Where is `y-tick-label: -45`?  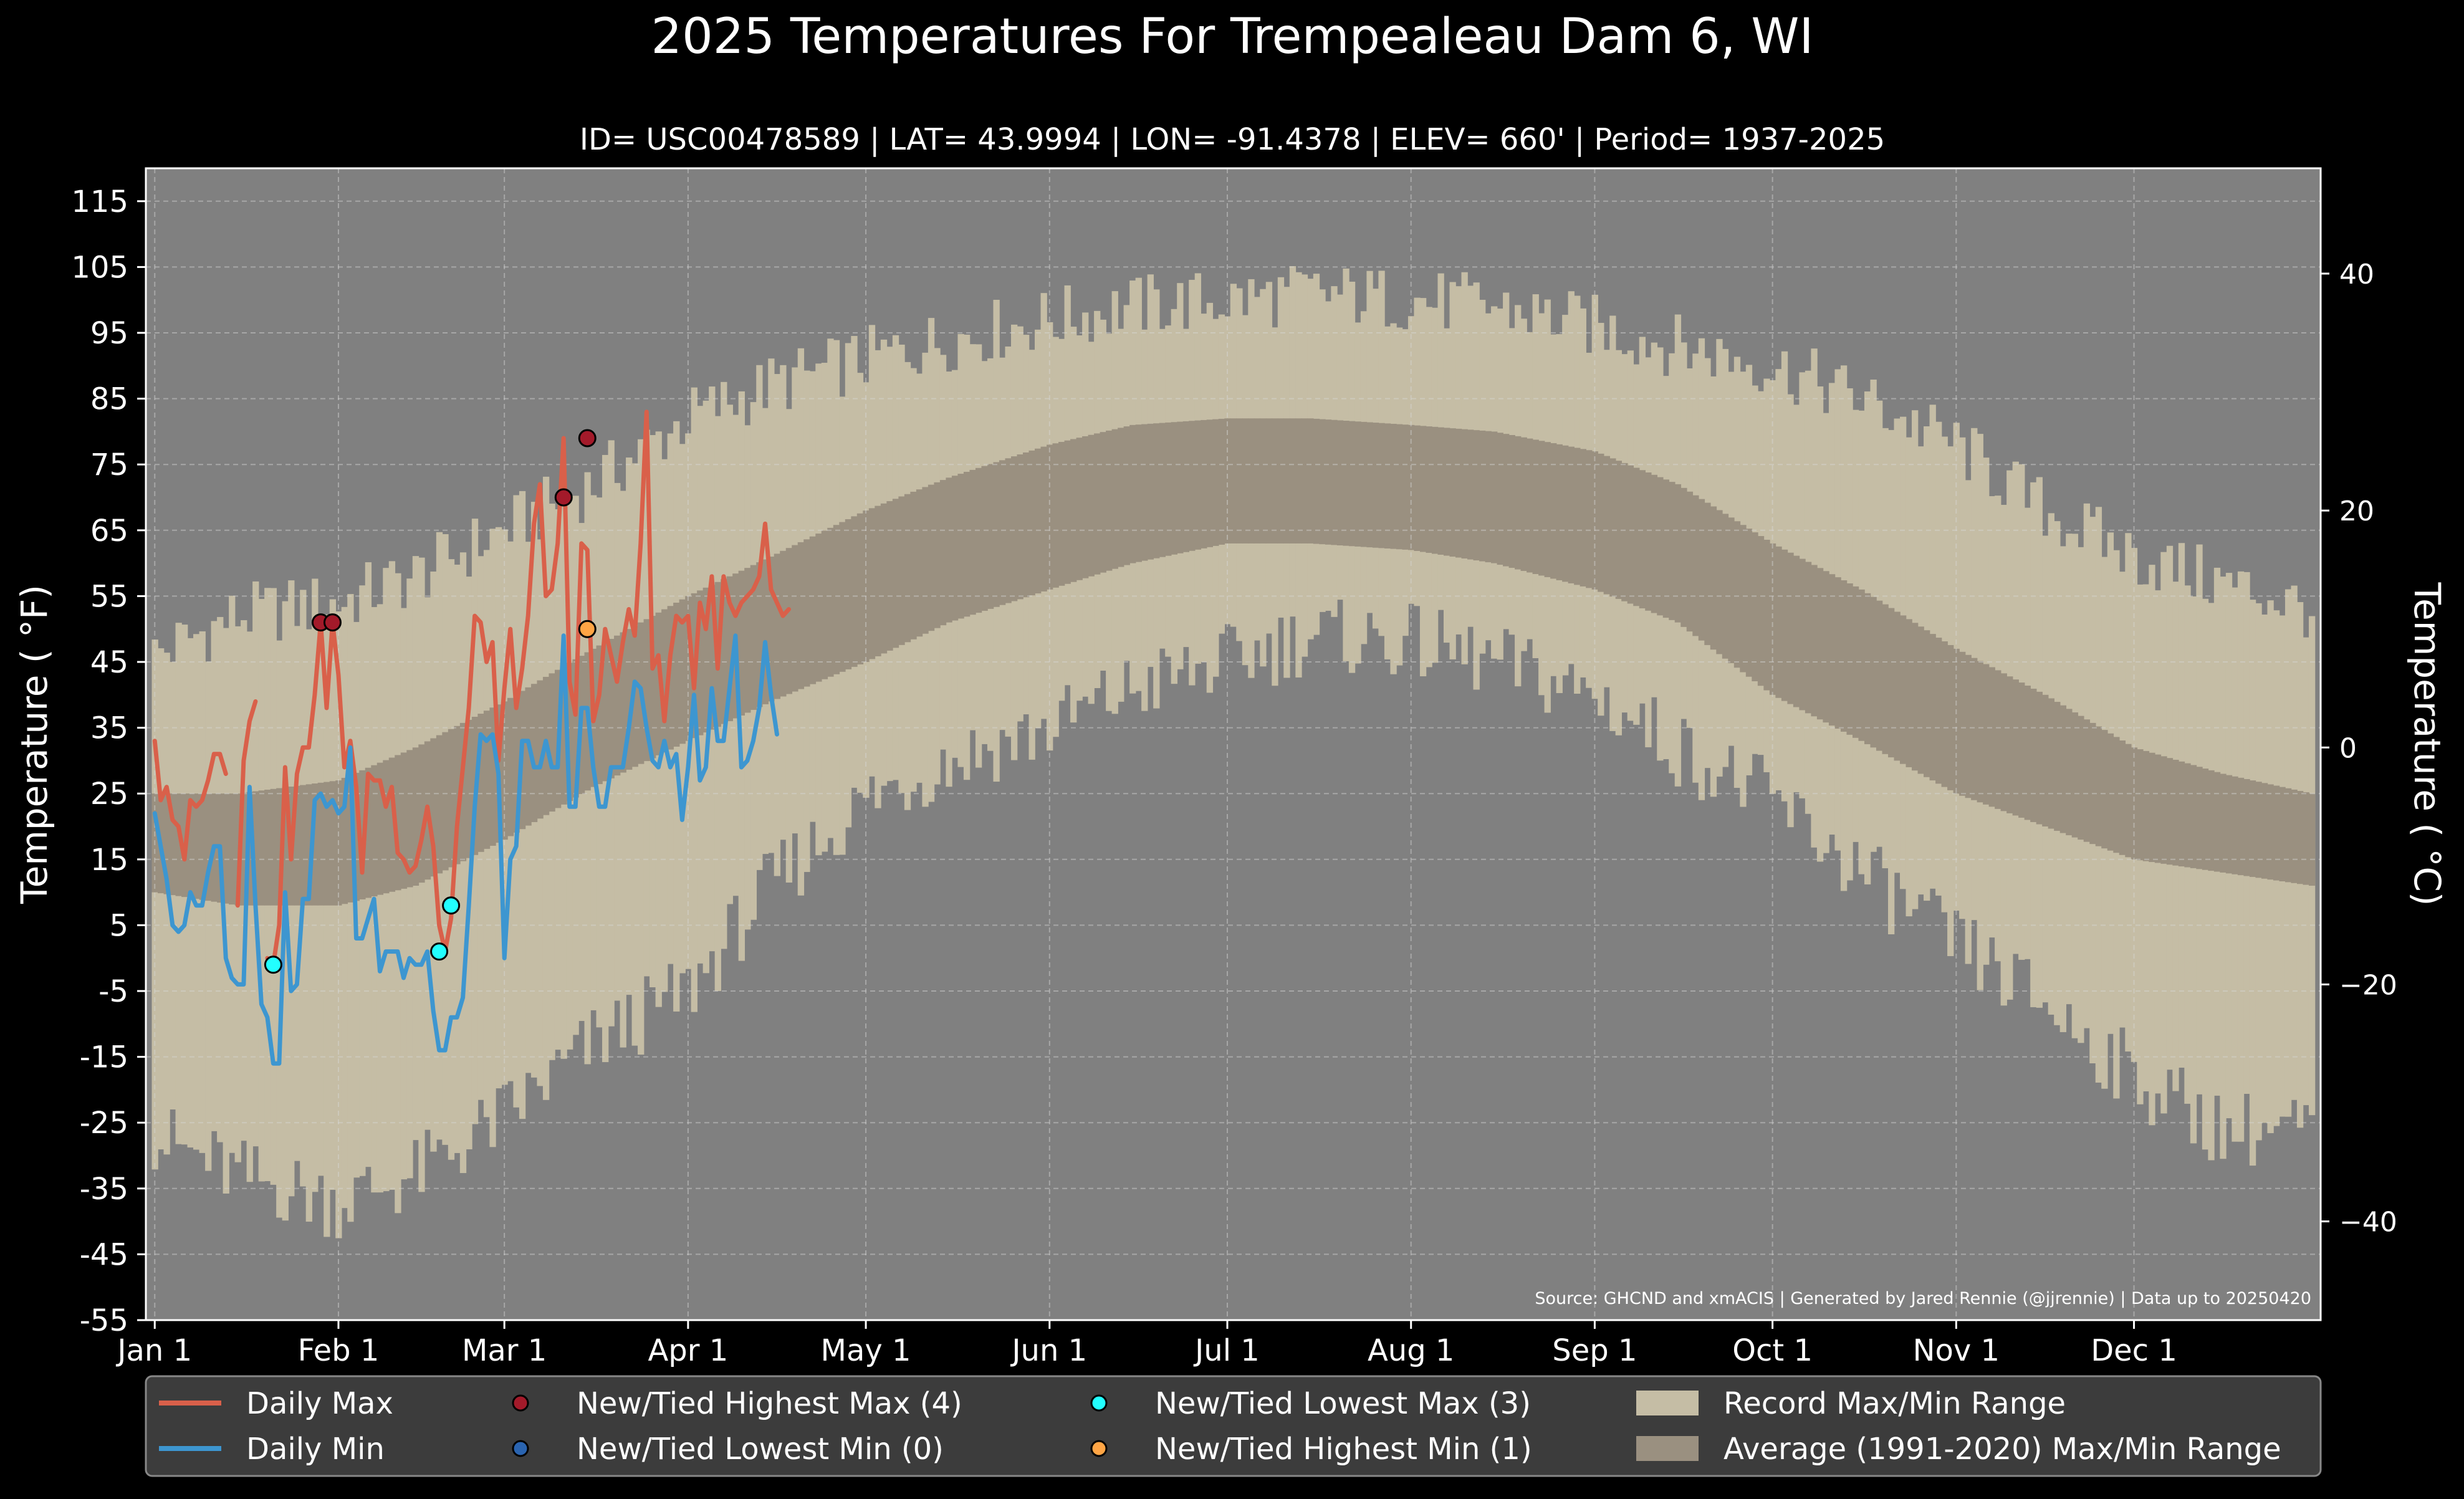 y-tick-label: -45 is located at coordinates (104, 1254).